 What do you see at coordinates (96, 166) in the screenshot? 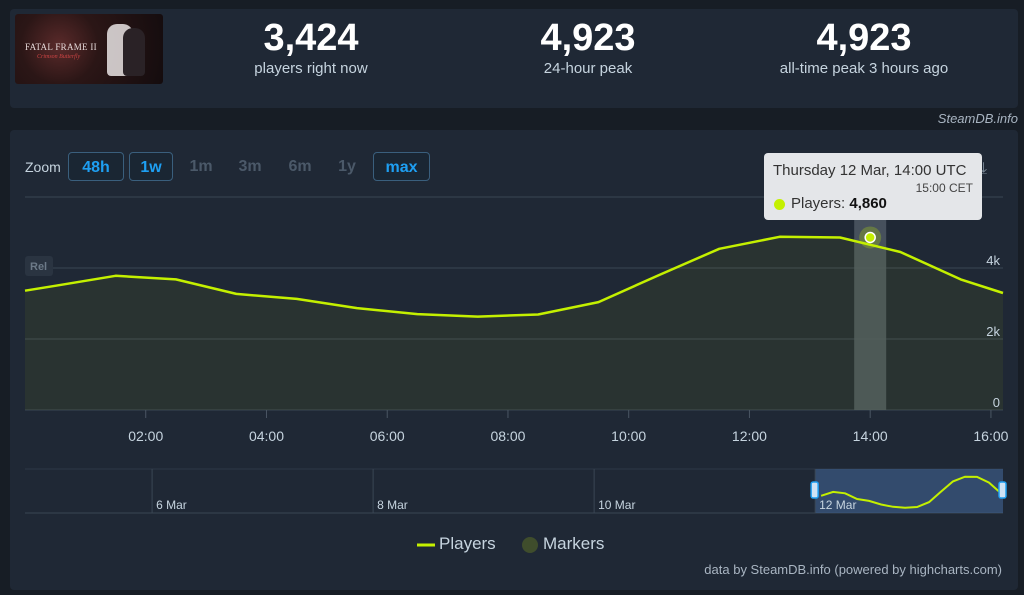
I see `zoom-48h-button: 48h` at bounding box center [96, 166].